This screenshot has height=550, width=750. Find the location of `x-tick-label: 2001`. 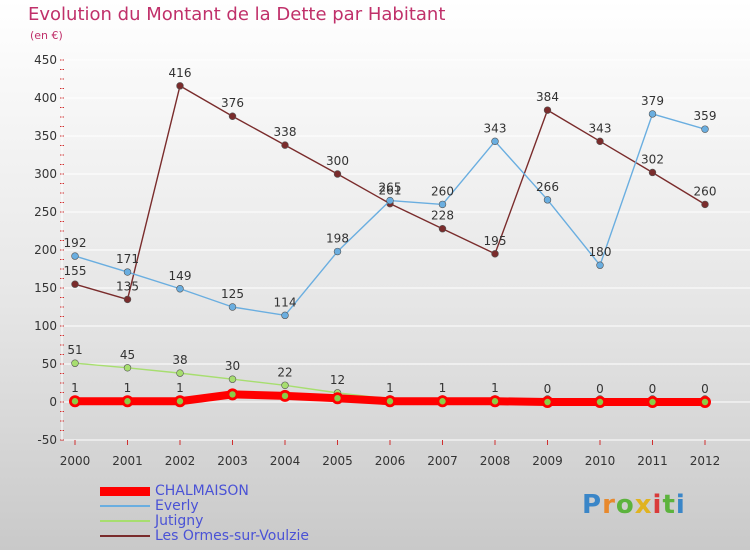

x-tick-label: 2001 is located at coordinates (127, 461).